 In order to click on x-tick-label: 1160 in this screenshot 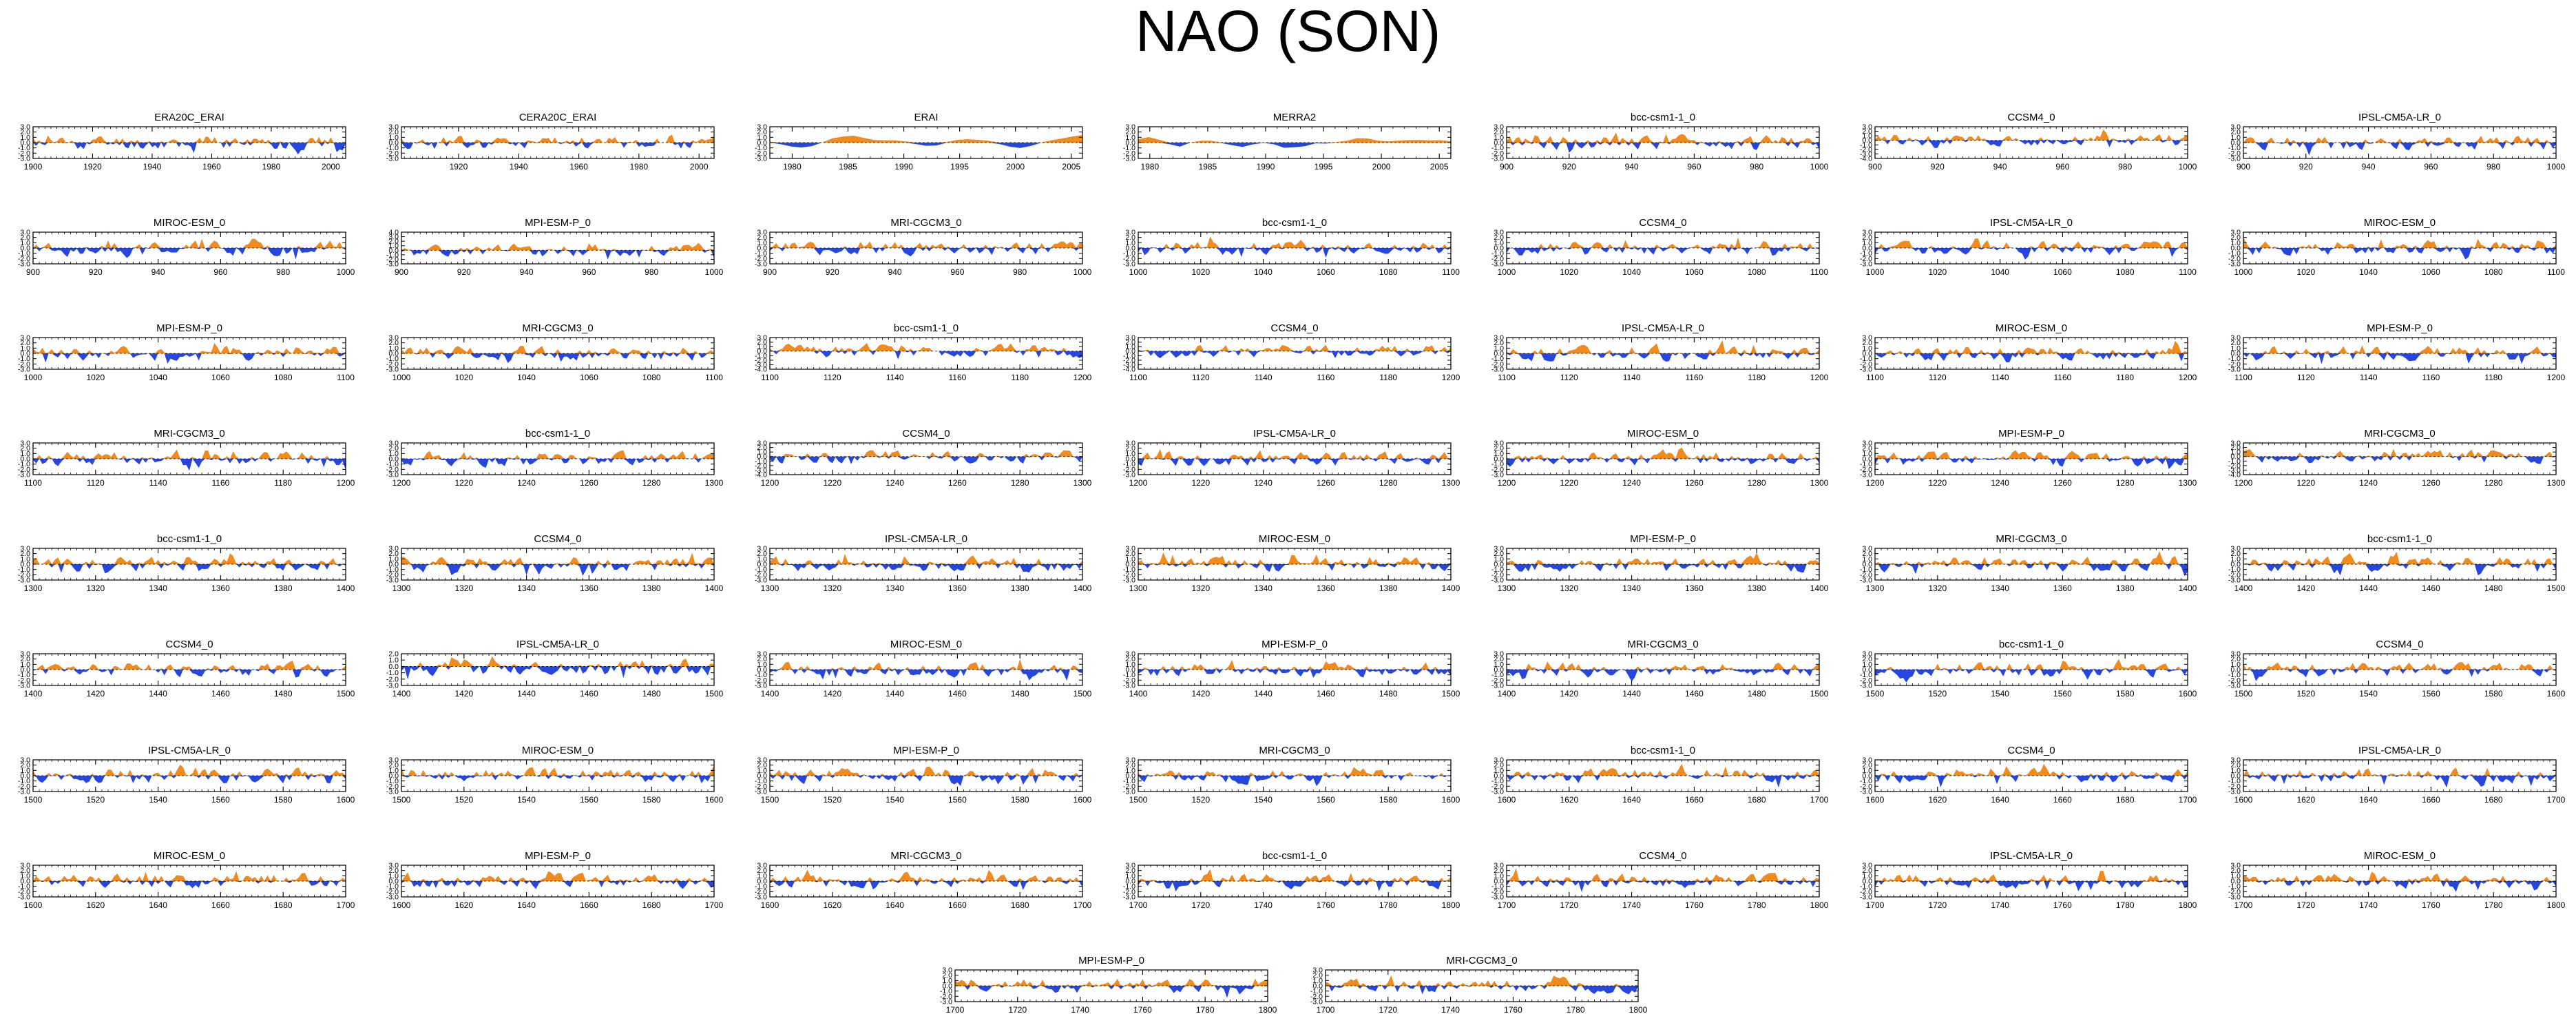, I will do `click(2431, 377)`.